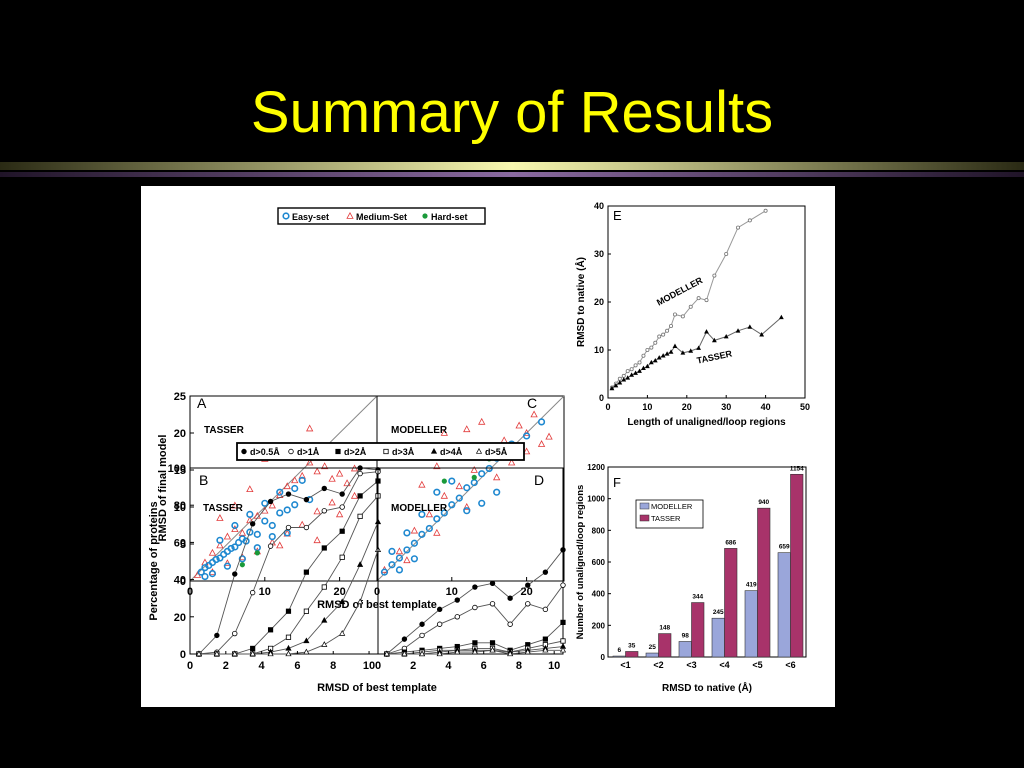  Describe the element at coordinates (180, 434) in the screenshot. I see `y-tick-label-A: 20` at that location.